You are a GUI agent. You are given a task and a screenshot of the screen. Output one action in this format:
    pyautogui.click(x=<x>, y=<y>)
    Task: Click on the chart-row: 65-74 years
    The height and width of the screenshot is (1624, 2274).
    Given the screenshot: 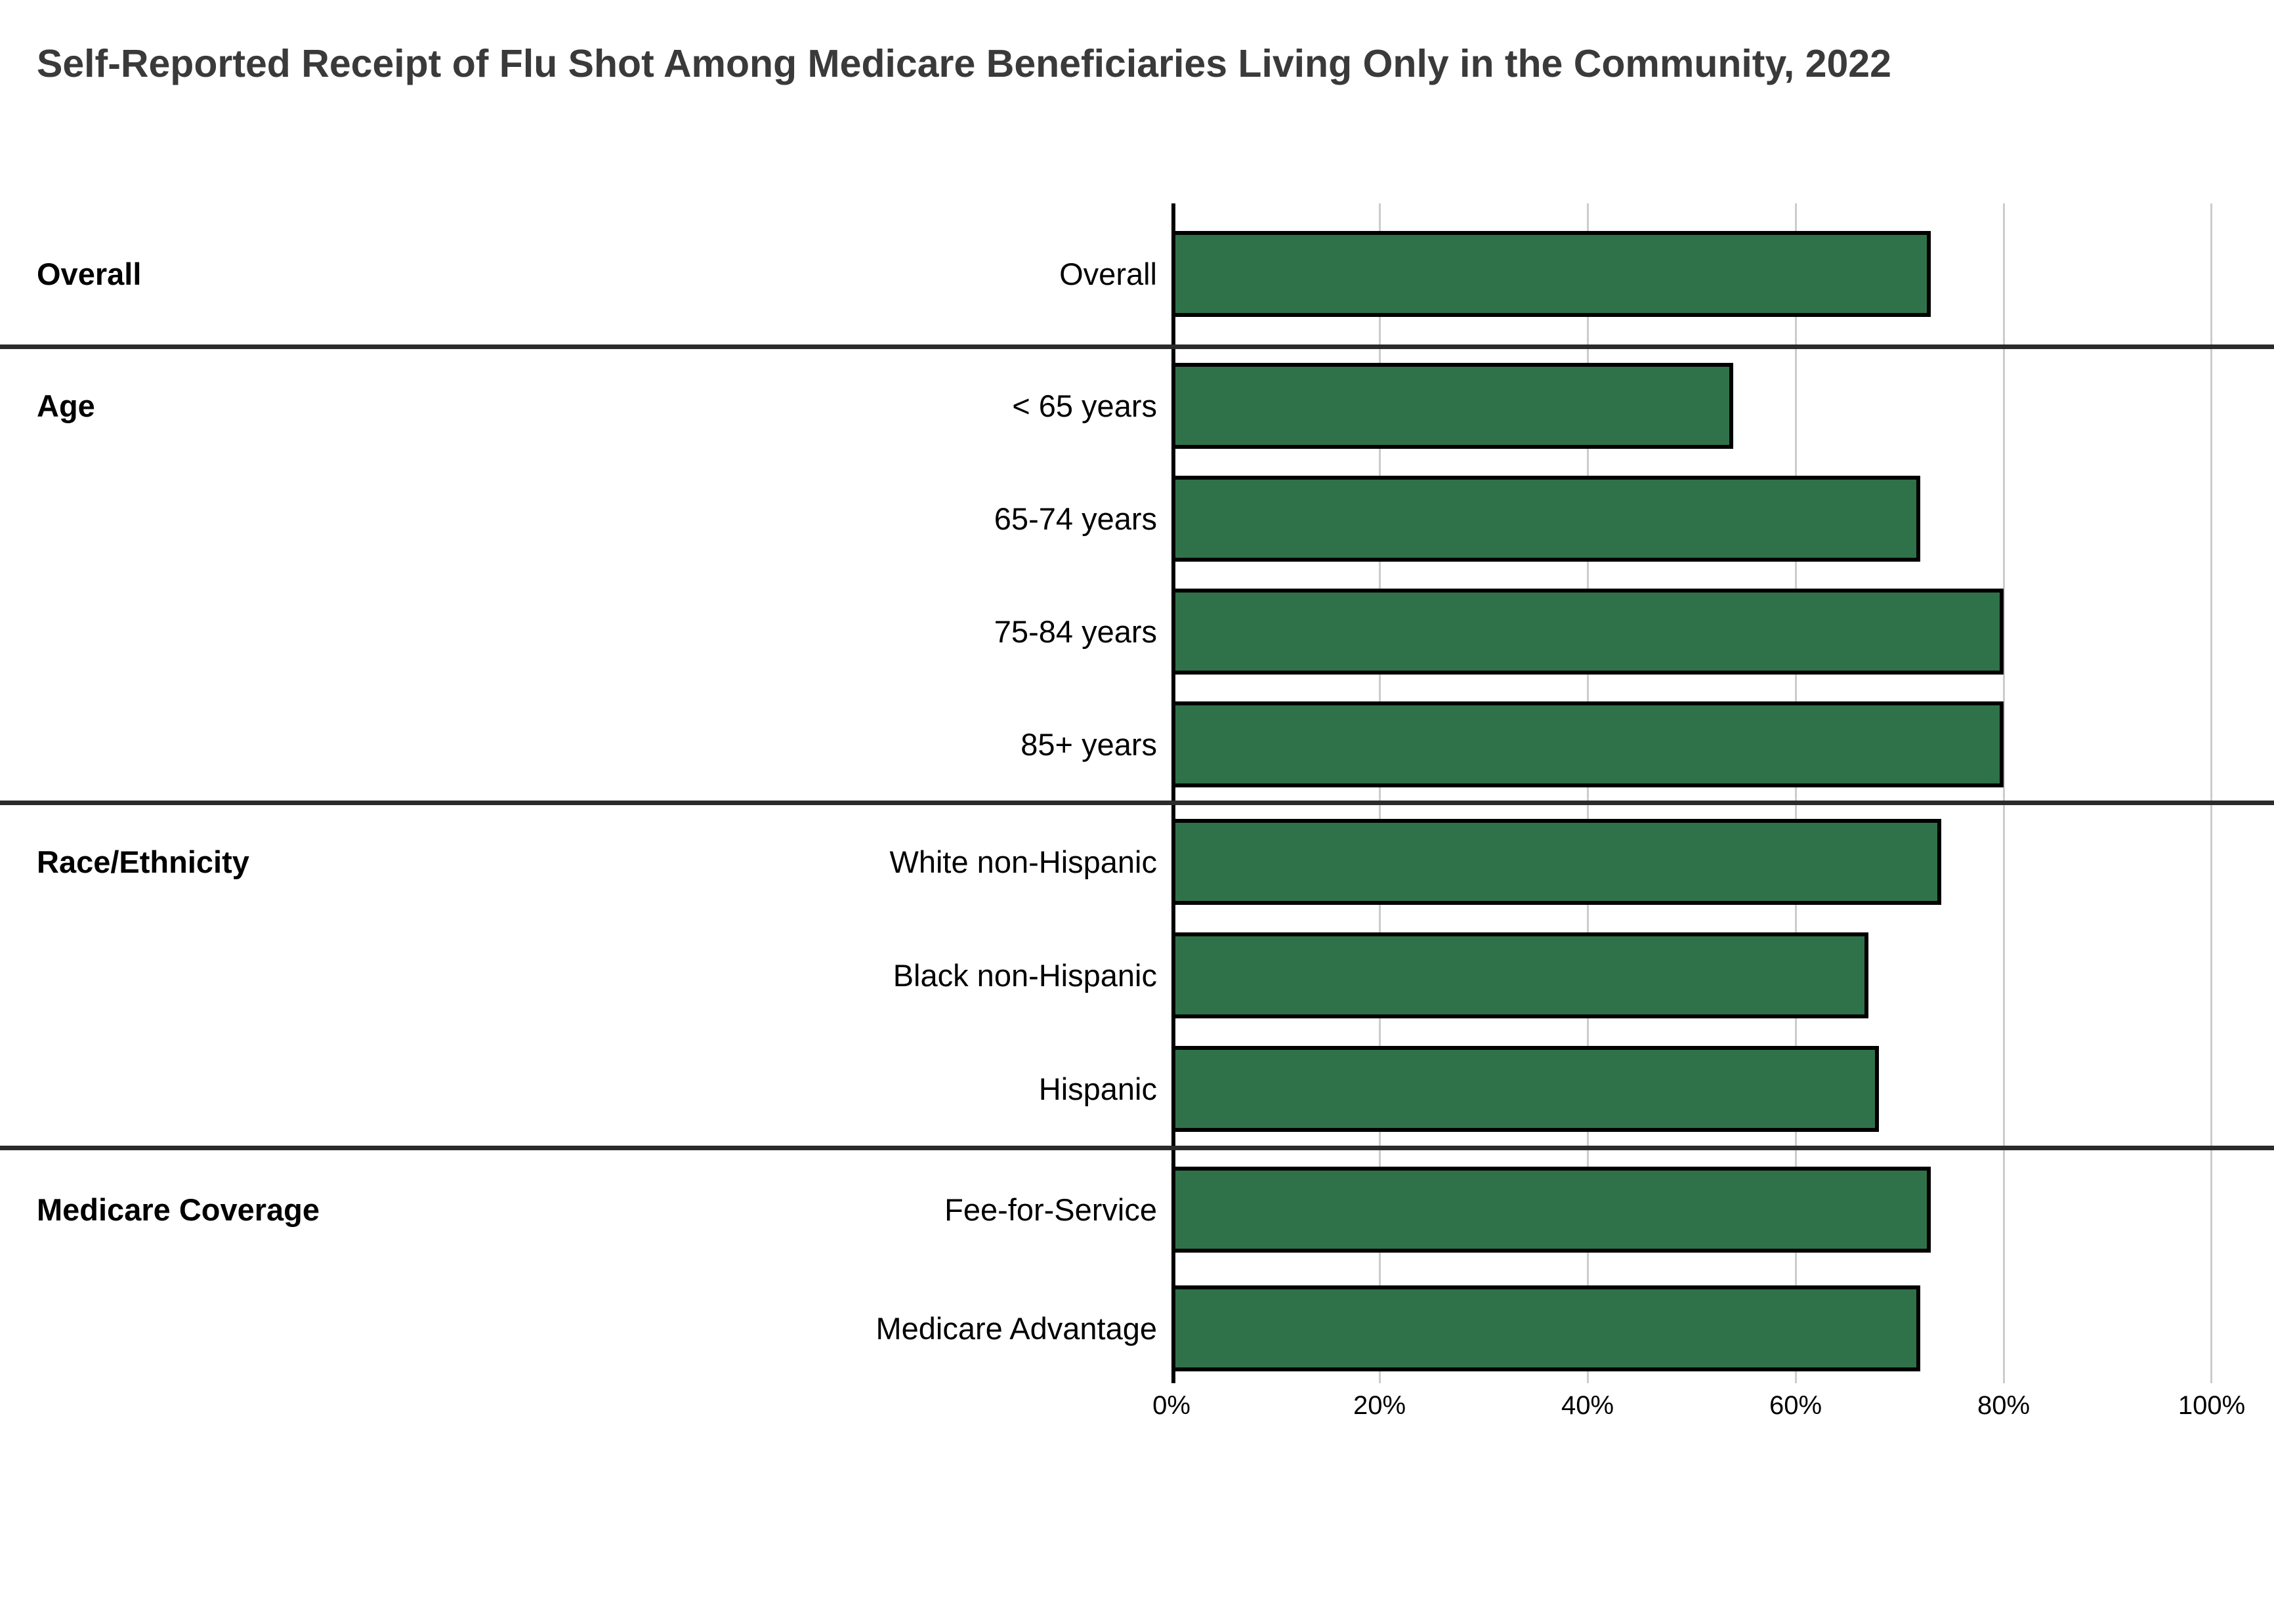 What is the action you would take?
    pyautogui.click(x=1137, y=518)
    